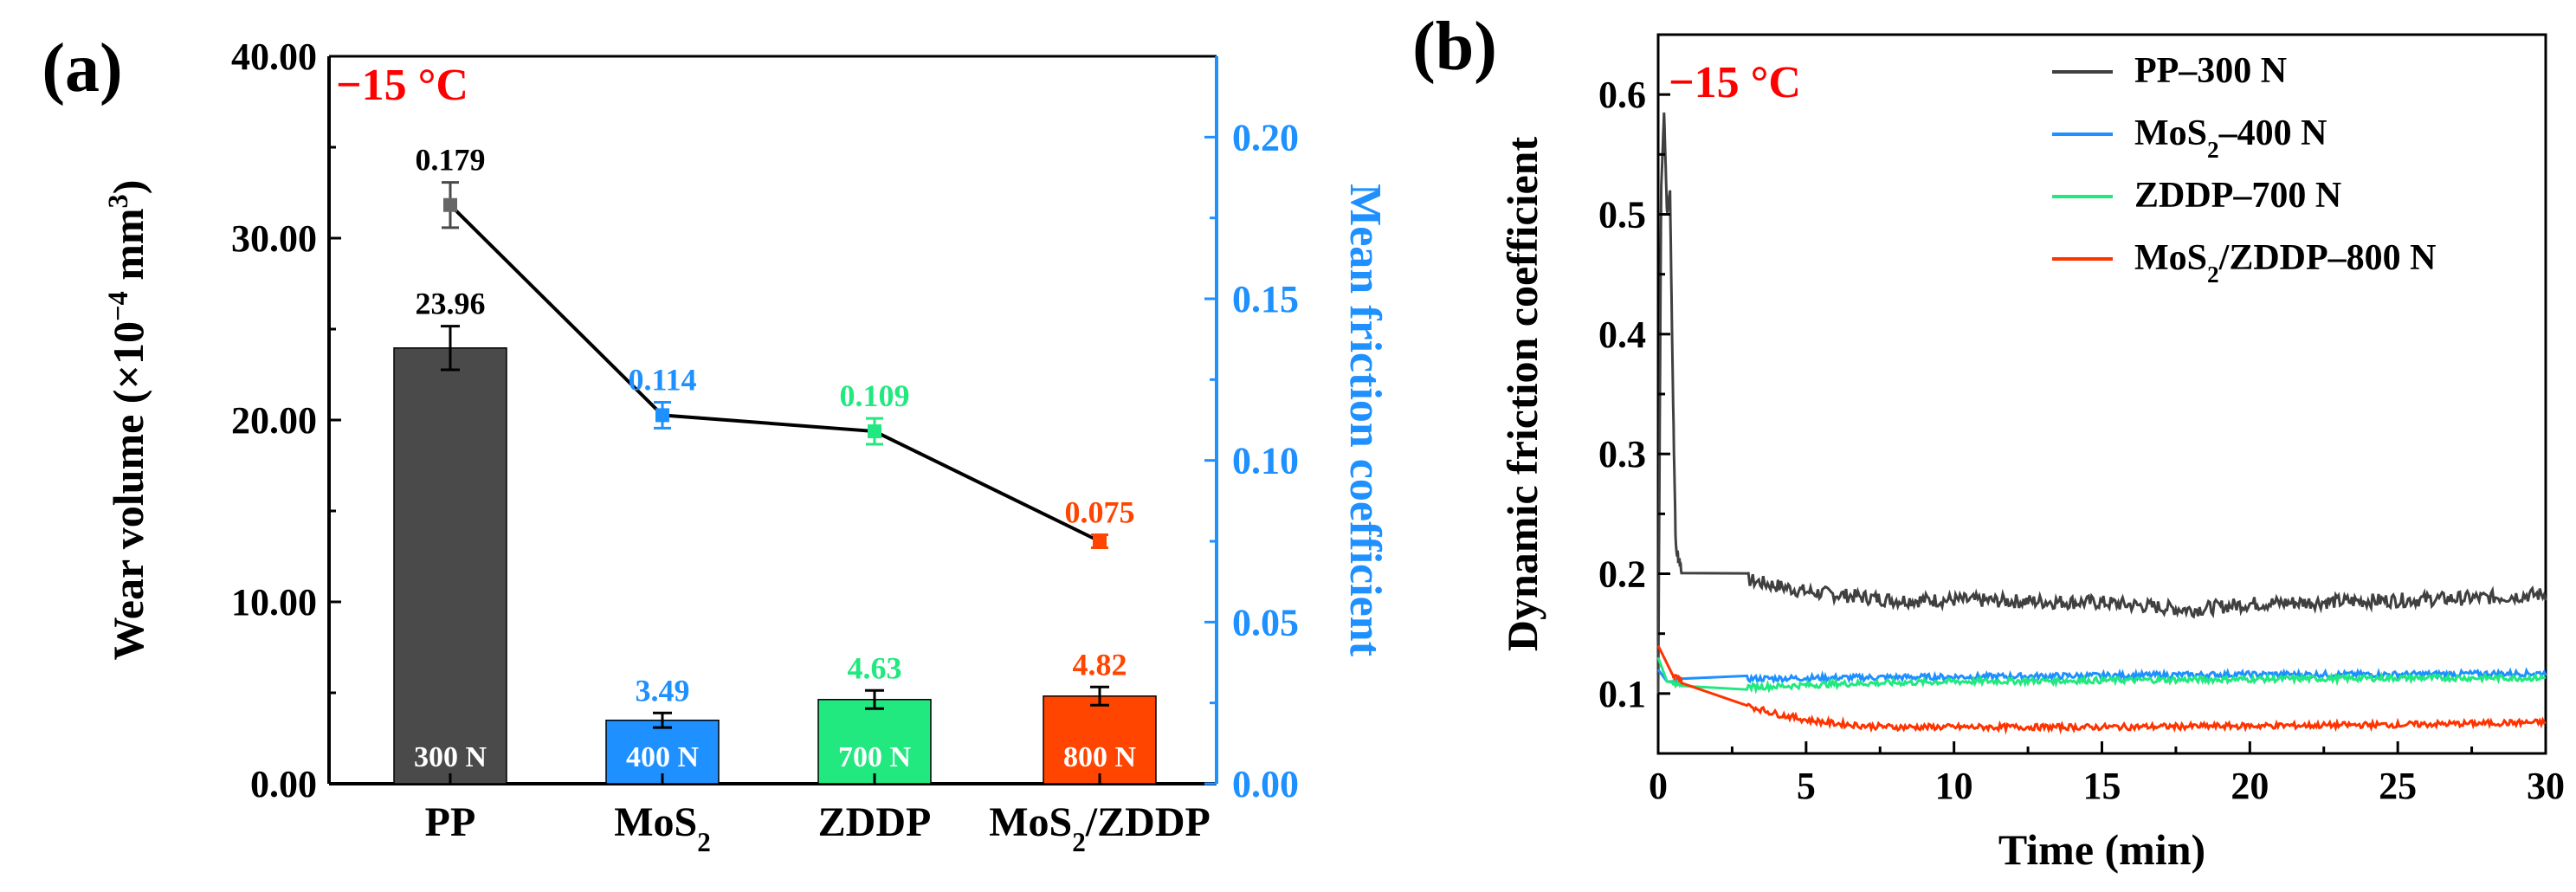 The image size is (2576, 892). I want to click on x-category-label-a: MoS2/ZDDP, so click(1100, 828).